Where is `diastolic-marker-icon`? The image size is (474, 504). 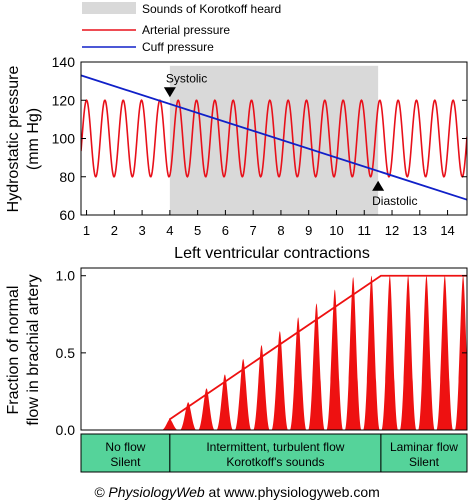
diastolic-marker-icon is located at coordinates (378, 185).